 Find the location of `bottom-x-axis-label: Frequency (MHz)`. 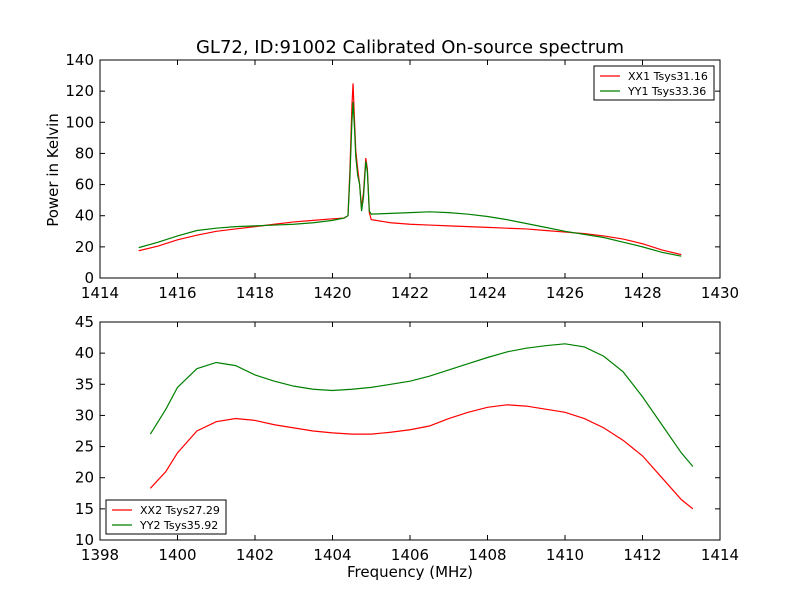

bottom-x-axis-label: Frequency (MHz) is located at coordinates (410, 572).